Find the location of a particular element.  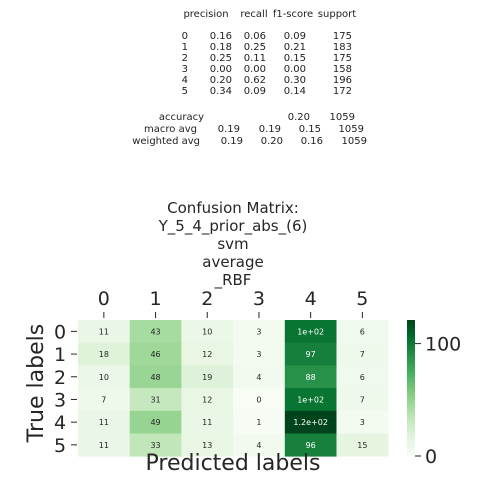

cell-annotation: 15 is located at coordinates (362, 445).